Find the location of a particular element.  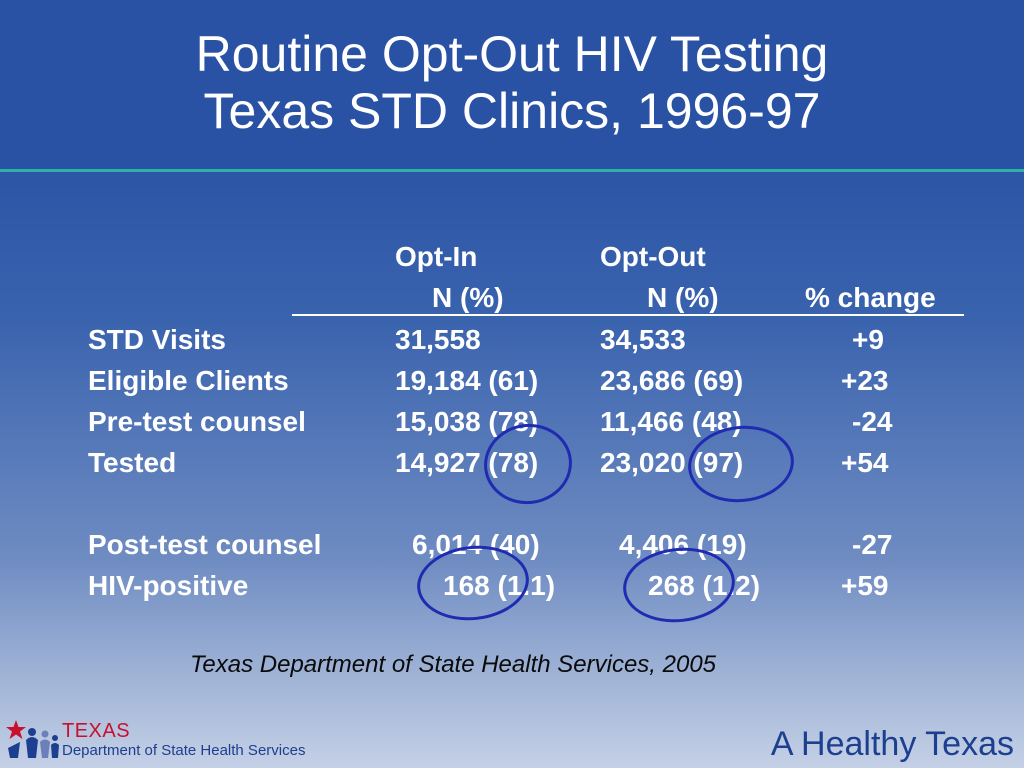

row-opt-out: 268 (1.2) is located at coordinates (704, 585).